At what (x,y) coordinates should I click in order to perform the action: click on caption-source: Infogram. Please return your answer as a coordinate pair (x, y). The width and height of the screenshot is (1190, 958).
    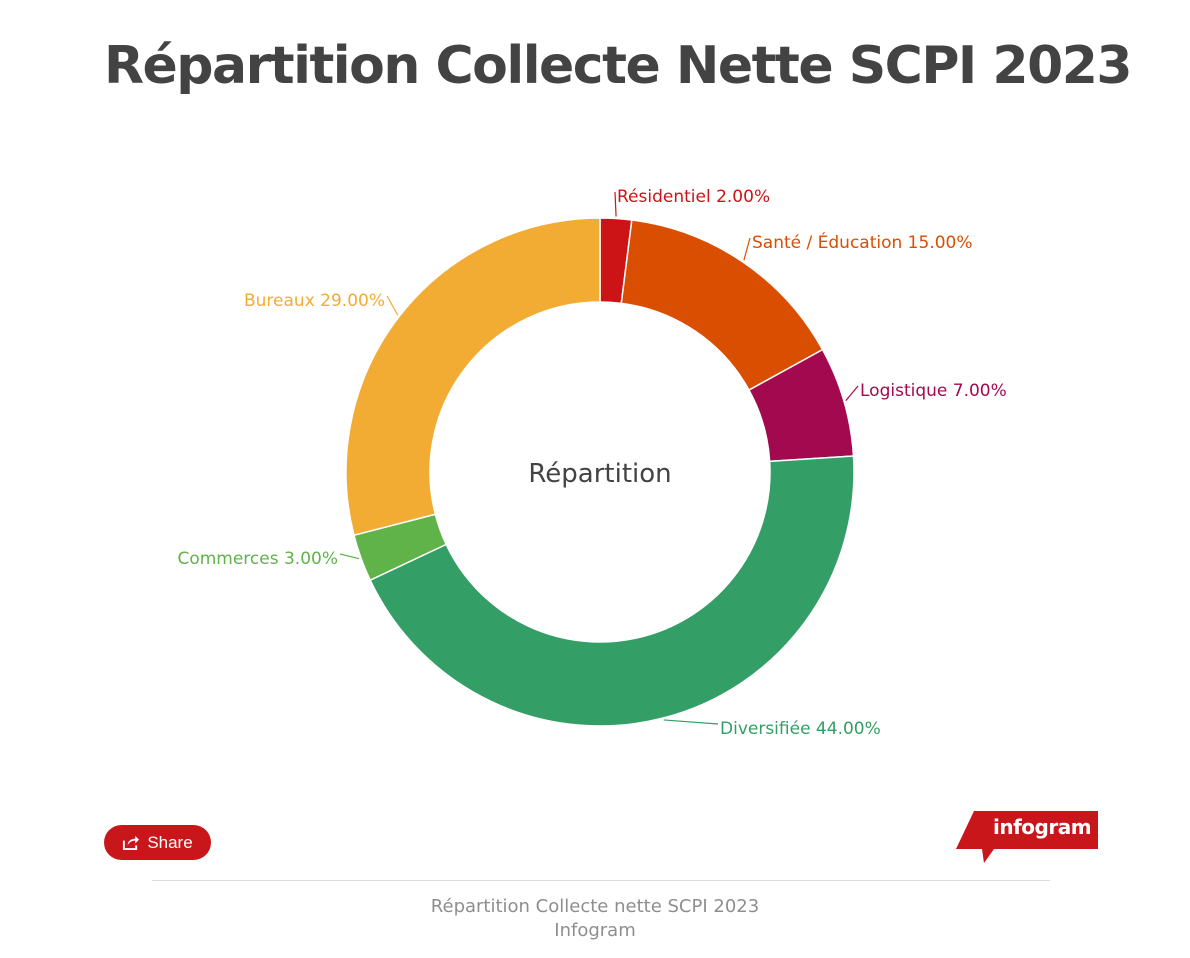
    Looking at the image, I should click on (595, 930).